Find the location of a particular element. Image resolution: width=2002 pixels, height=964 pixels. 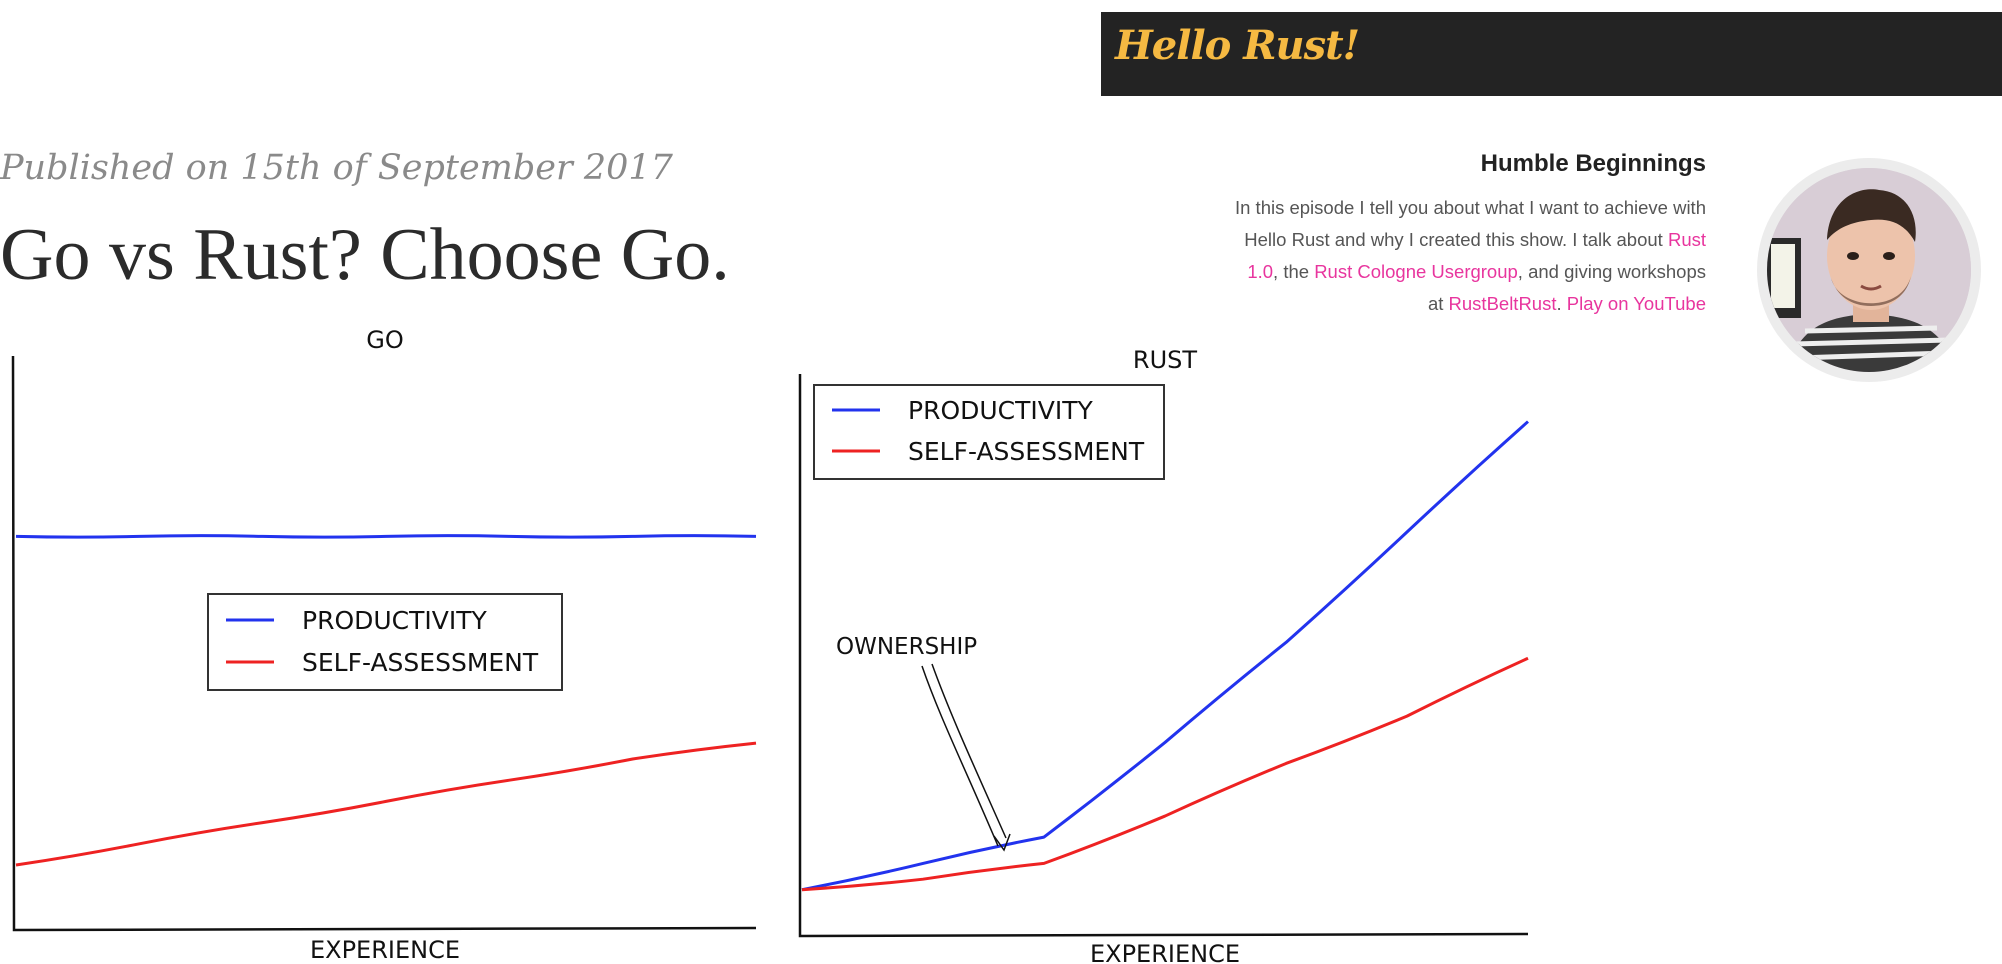

page-title: Go vs Rust? Choose Go. is located at coordinates (365, 255).